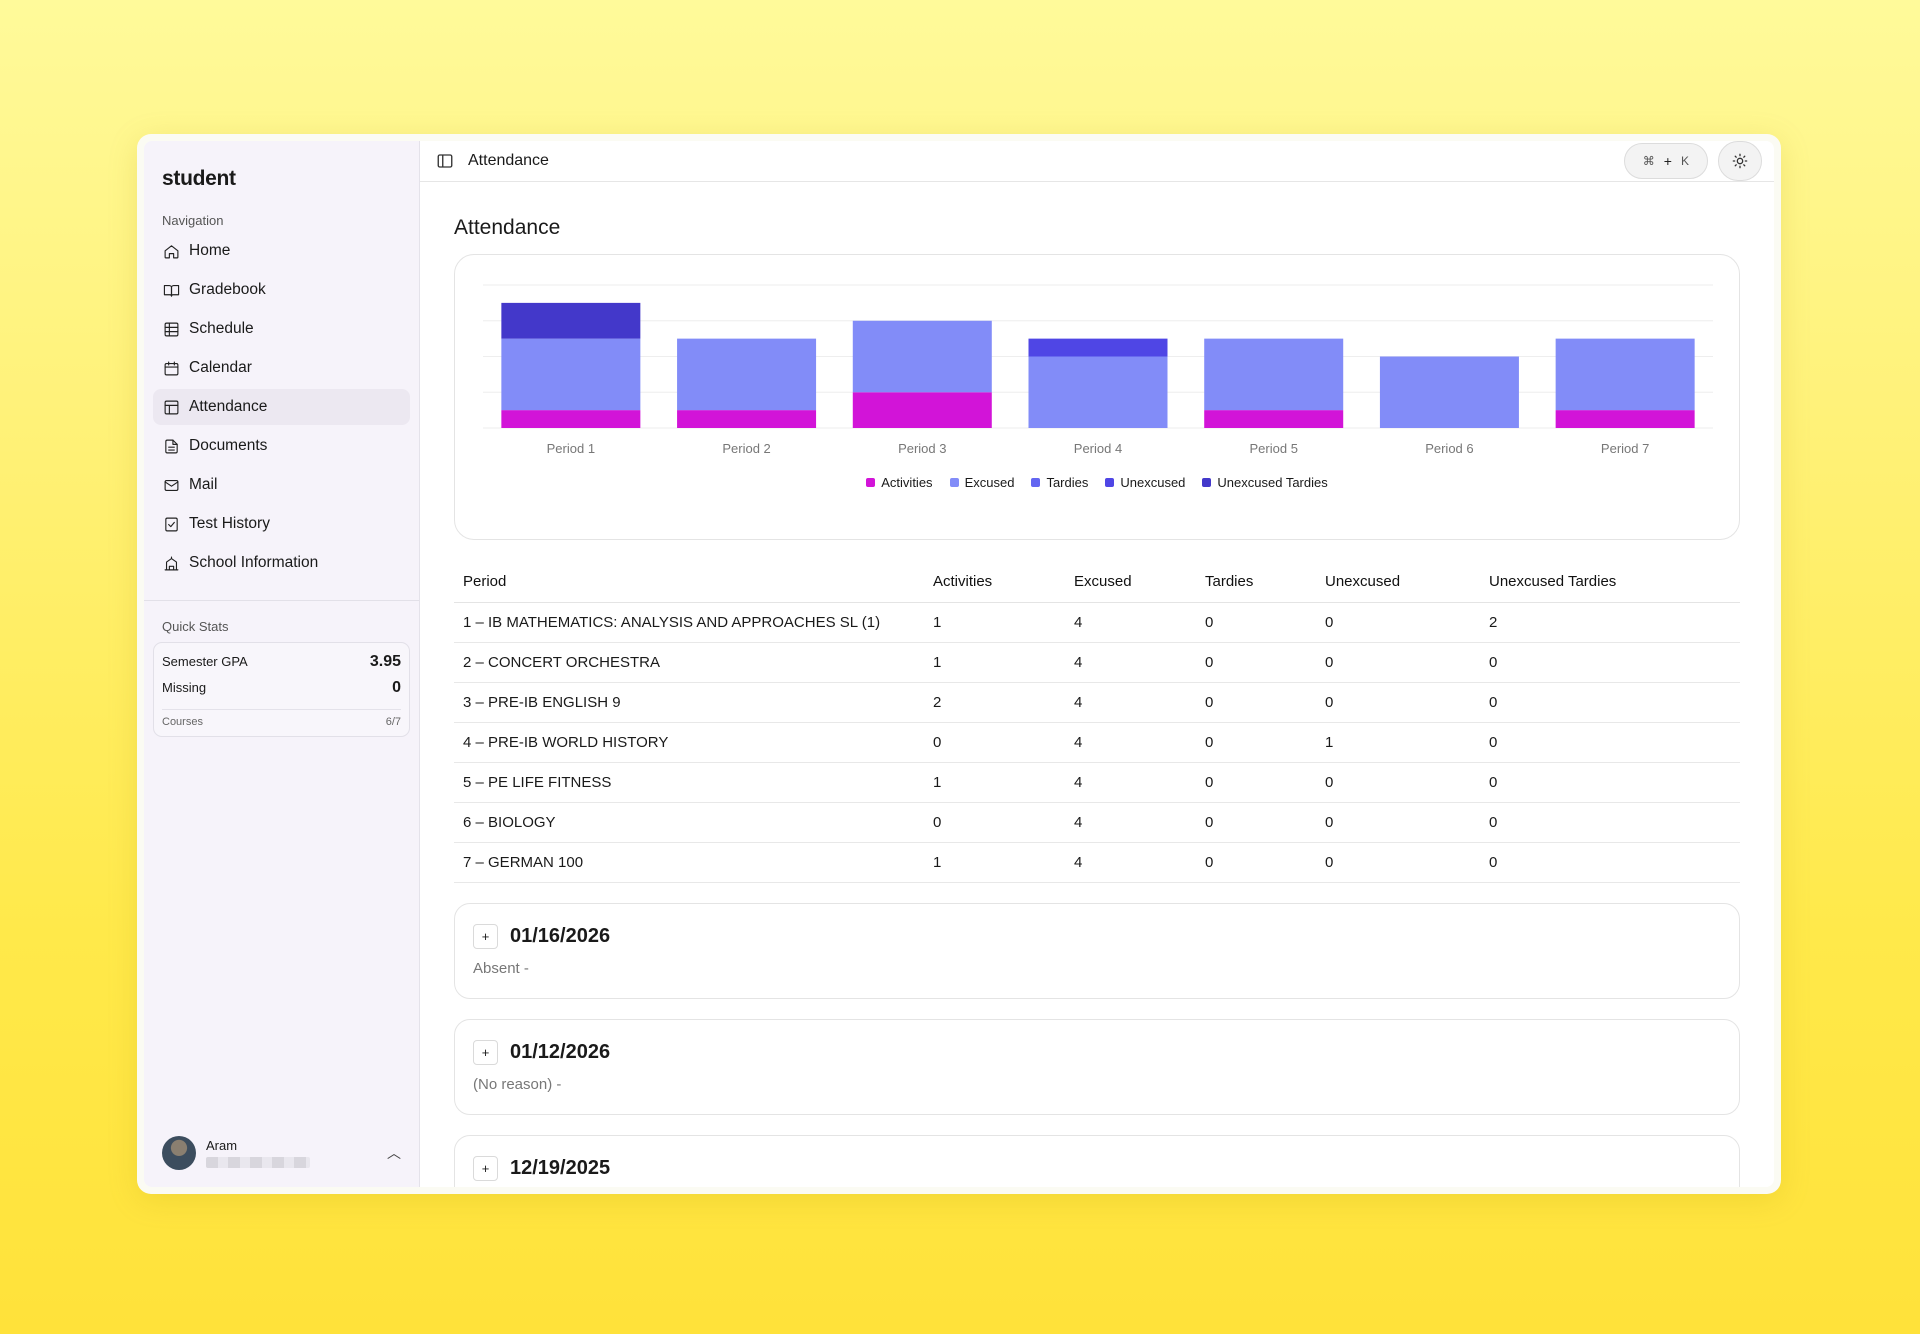 This screenshot has height=1334, width=1920. I want to click on period-cell: 7 – GERMAN 100, so click(689, 862).